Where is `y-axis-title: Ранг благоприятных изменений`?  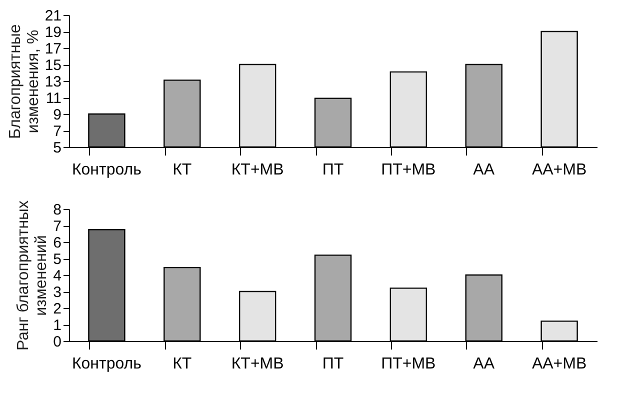 y-axis-title: Ранг благоприятных изменений is located at coordinates (32, 275).